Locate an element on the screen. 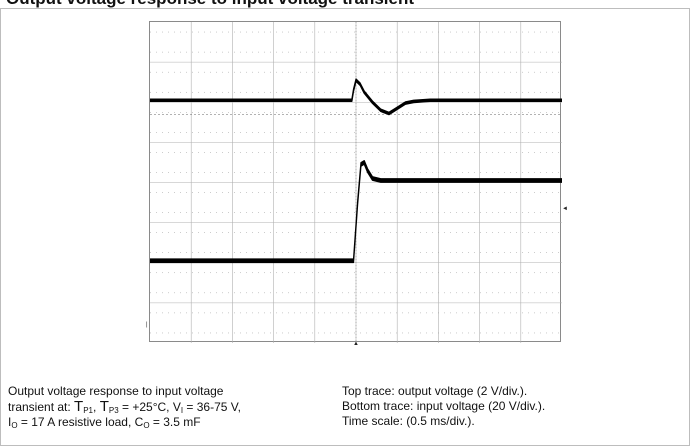 The image size is (691, 448). caption-bottom-trace: Bottom trace: input voltage (20 V/div.). is located at coordinates (444, 406).